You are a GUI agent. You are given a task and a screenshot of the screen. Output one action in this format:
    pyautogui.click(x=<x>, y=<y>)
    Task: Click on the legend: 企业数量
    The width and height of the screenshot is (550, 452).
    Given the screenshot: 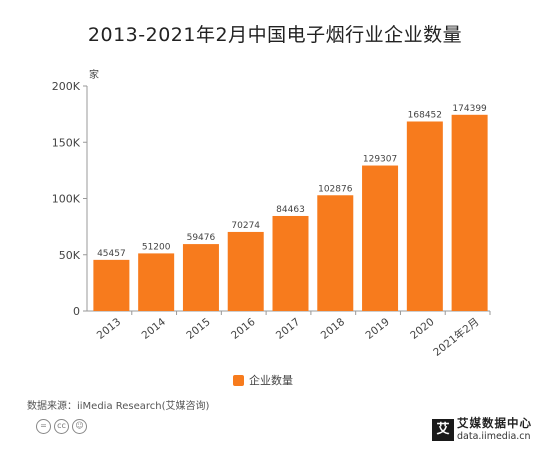 What is the action you would take?
    pyautogui.click(x=263, y=380)
    